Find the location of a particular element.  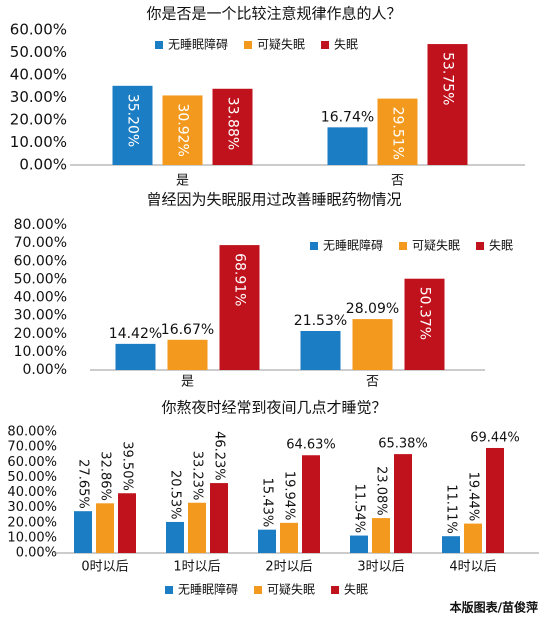

value-label: 29.51% is located at coordinates (398, 133).